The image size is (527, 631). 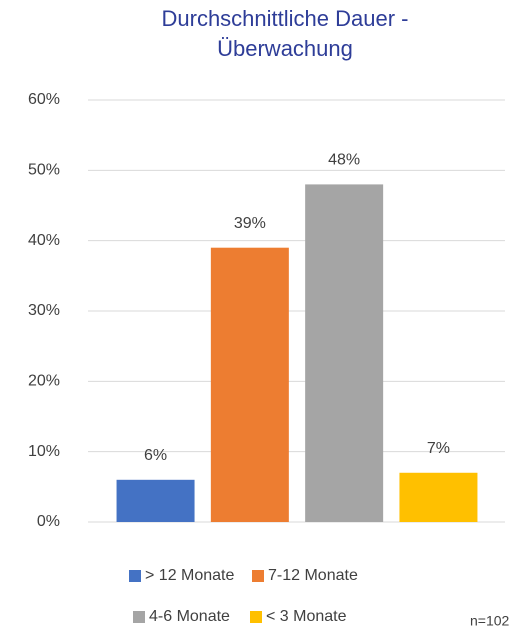 What do you see at coordinates (344, 160) in the screenshot?
I see `data-label: 48%` at bounding box center [344, 160].